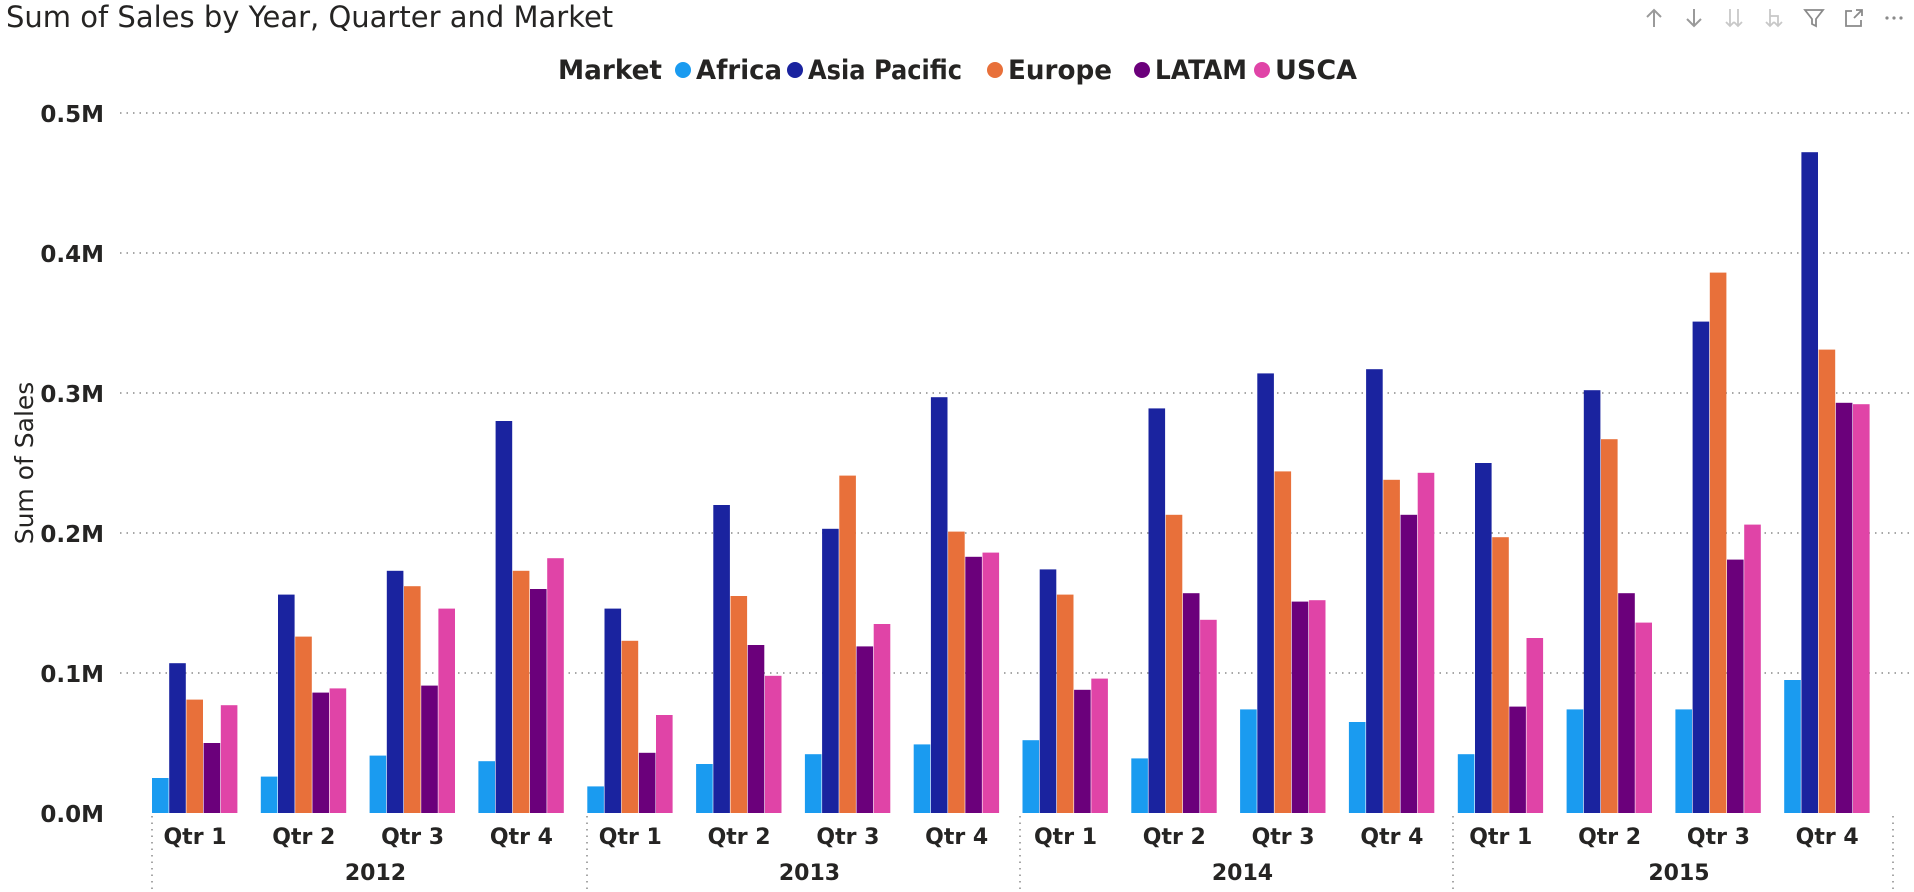  Describe the element at coordinates (1734, 18) in the screenshot. I see `drill-down-all-icon` at that location.